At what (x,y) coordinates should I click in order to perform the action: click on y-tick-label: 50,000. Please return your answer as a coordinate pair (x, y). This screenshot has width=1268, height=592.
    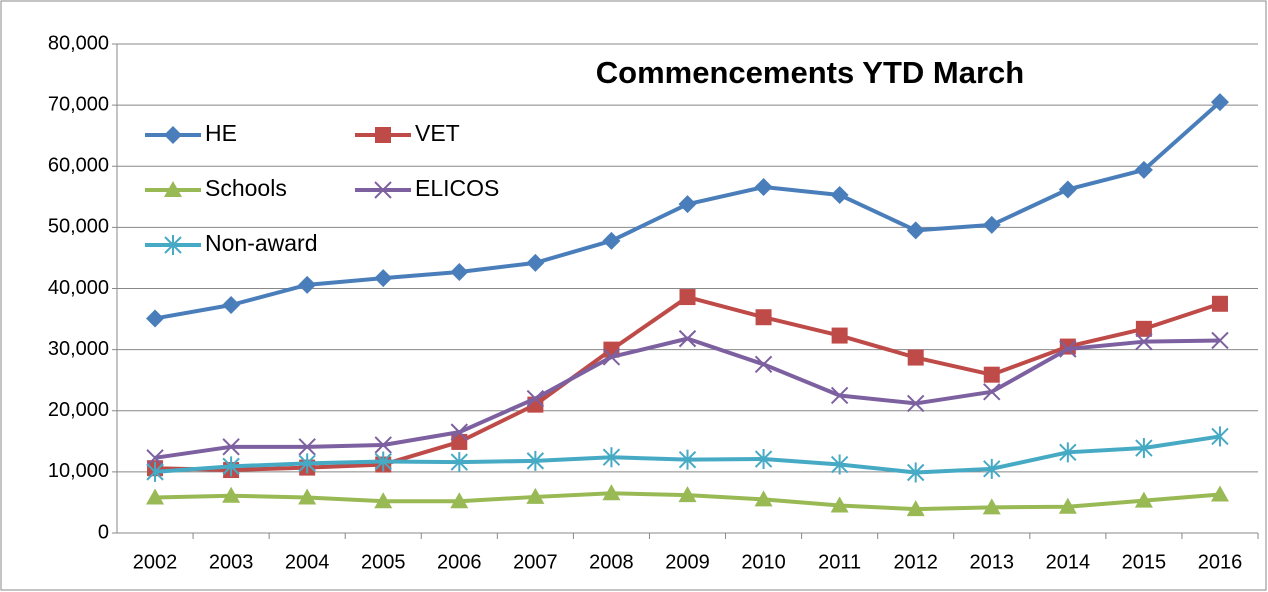
    Looking at the image, I should click on (78, 227).